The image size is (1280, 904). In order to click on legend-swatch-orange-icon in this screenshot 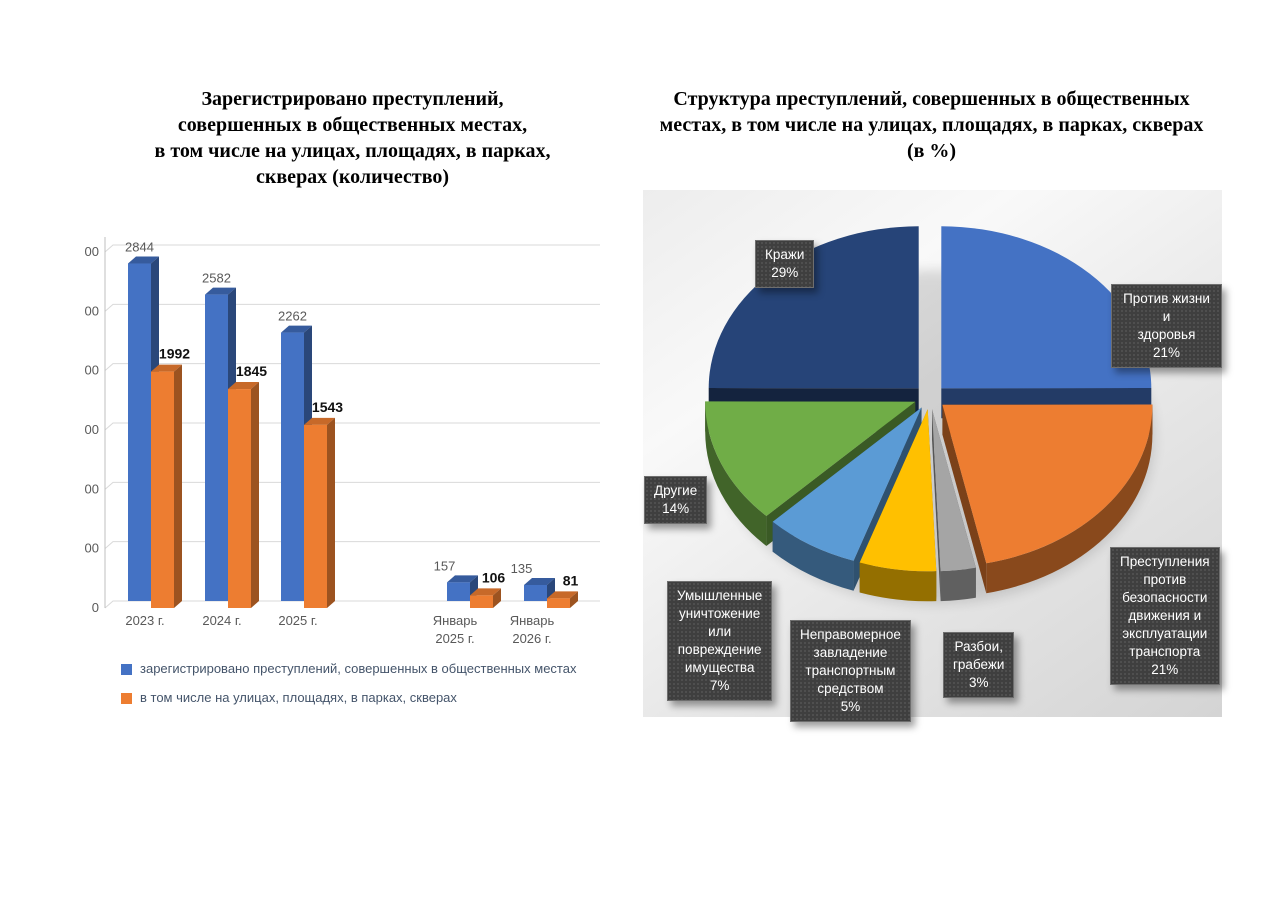, I will do `click(126, 698)`.